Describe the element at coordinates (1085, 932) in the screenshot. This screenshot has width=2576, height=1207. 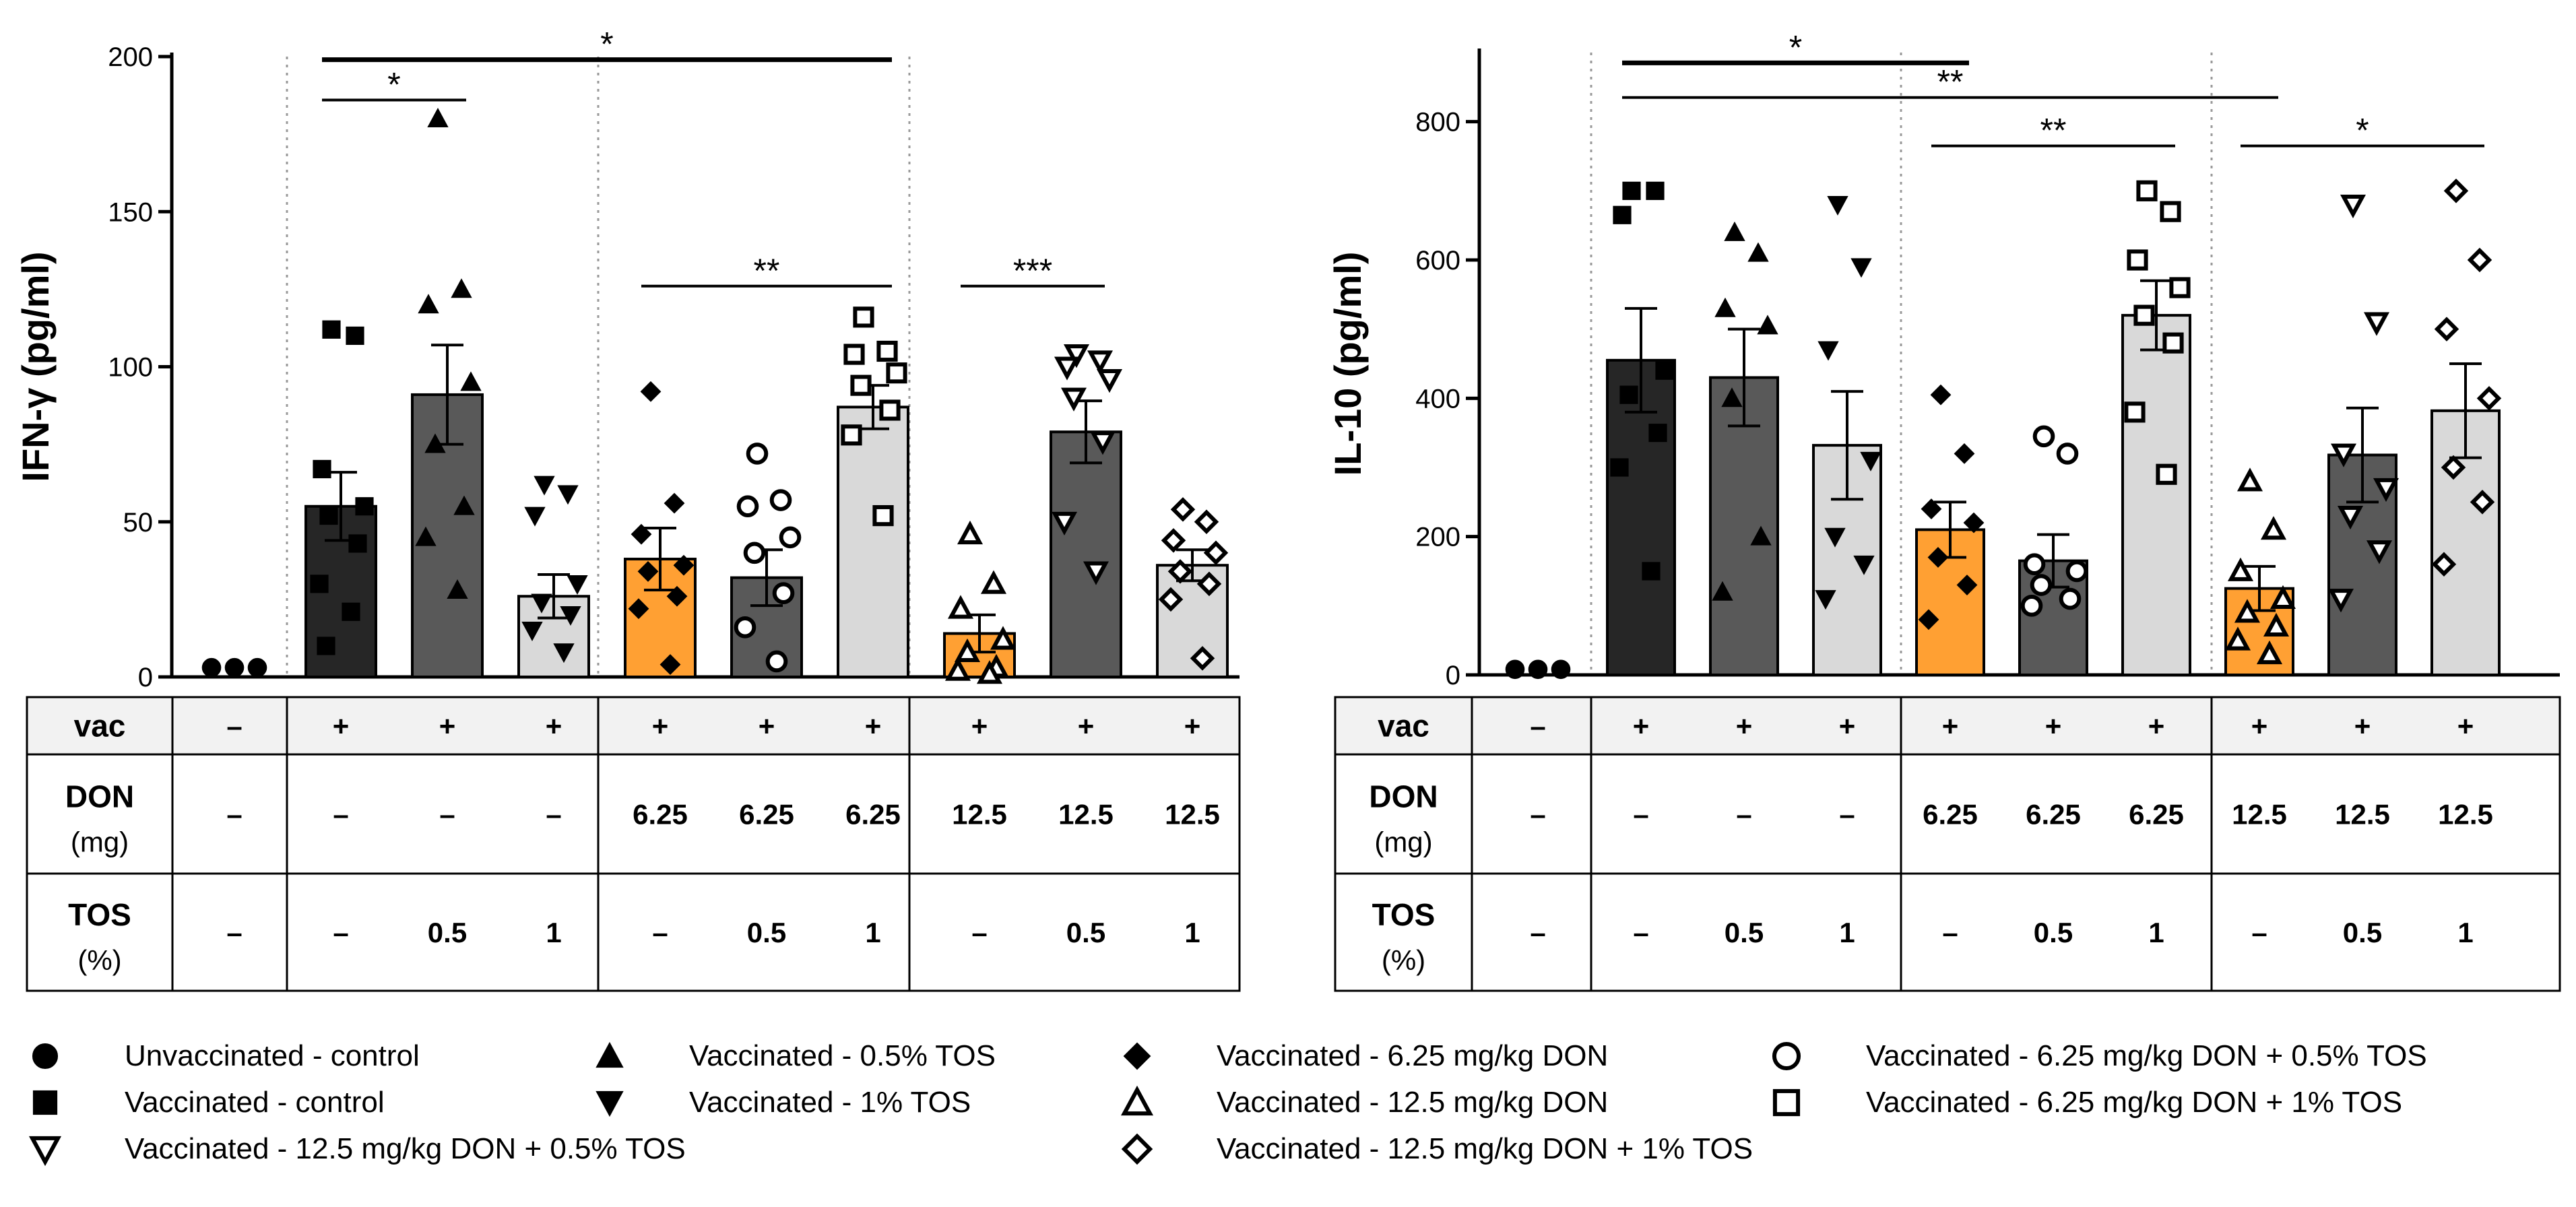
I see `table-cell: 0.5` at that location.